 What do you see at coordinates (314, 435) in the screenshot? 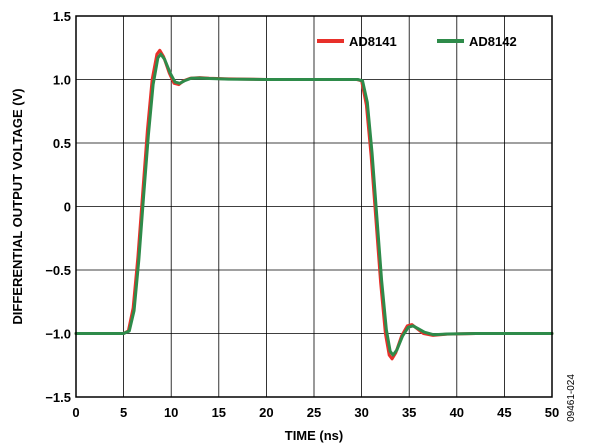
I see `x-axis-label: TIME (ns)` at bounding box center [314, 435].